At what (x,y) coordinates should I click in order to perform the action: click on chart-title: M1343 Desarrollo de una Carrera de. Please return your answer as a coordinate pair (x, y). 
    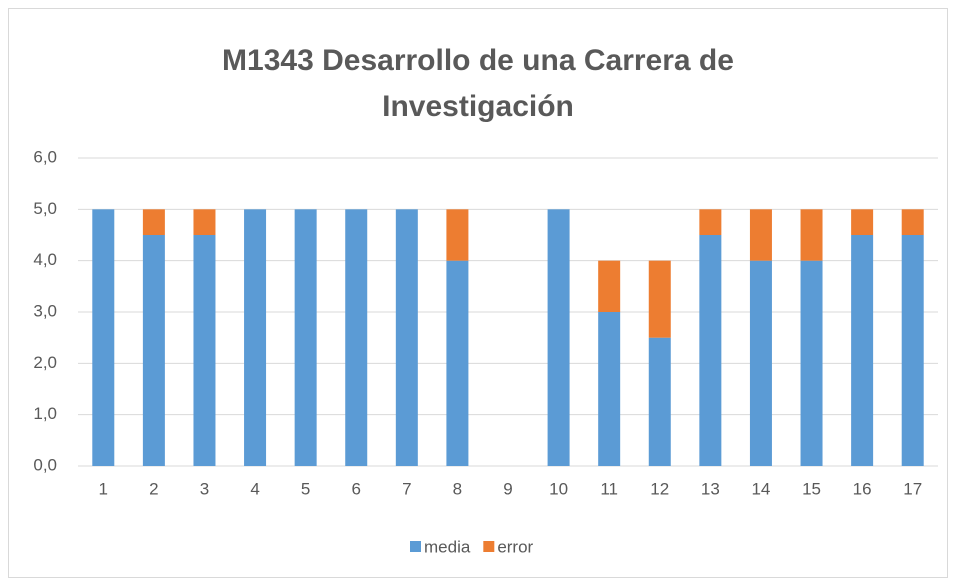
    Looking at the image, I should click on (478, 60).